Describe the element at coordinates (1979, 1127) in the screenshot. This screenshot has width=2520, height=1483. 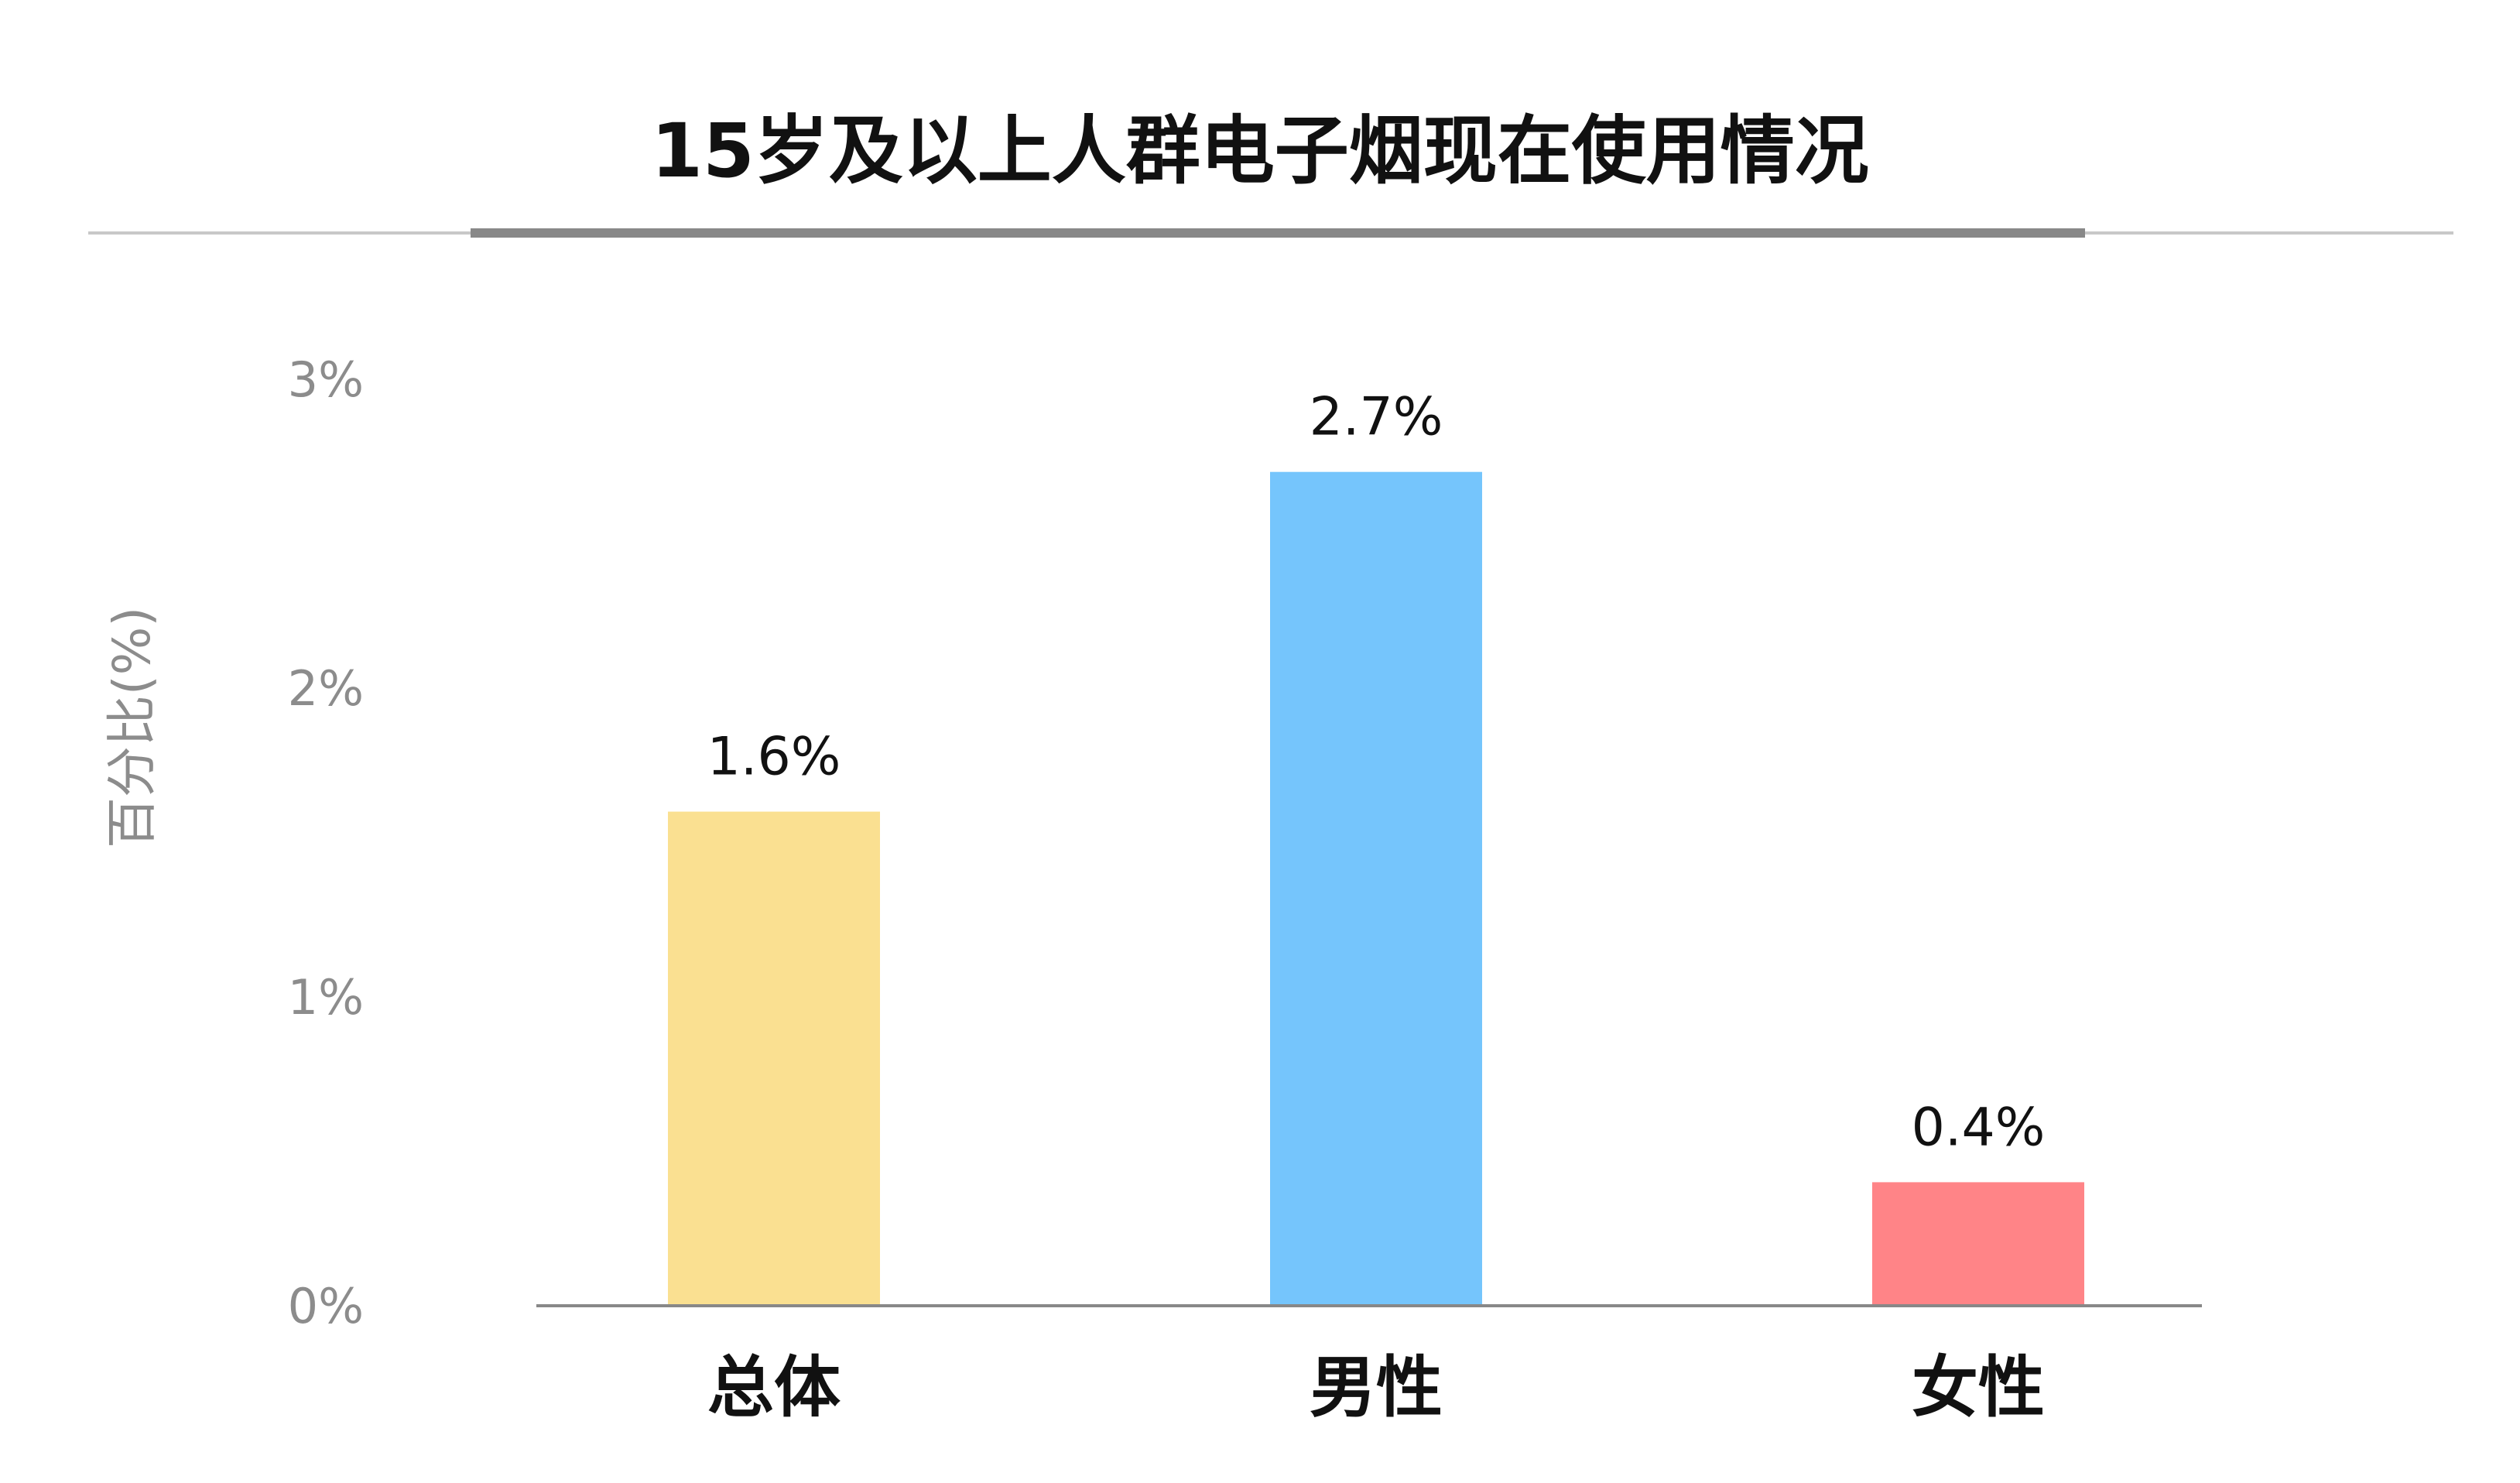
I see `data-label: 0.4%` at that location.